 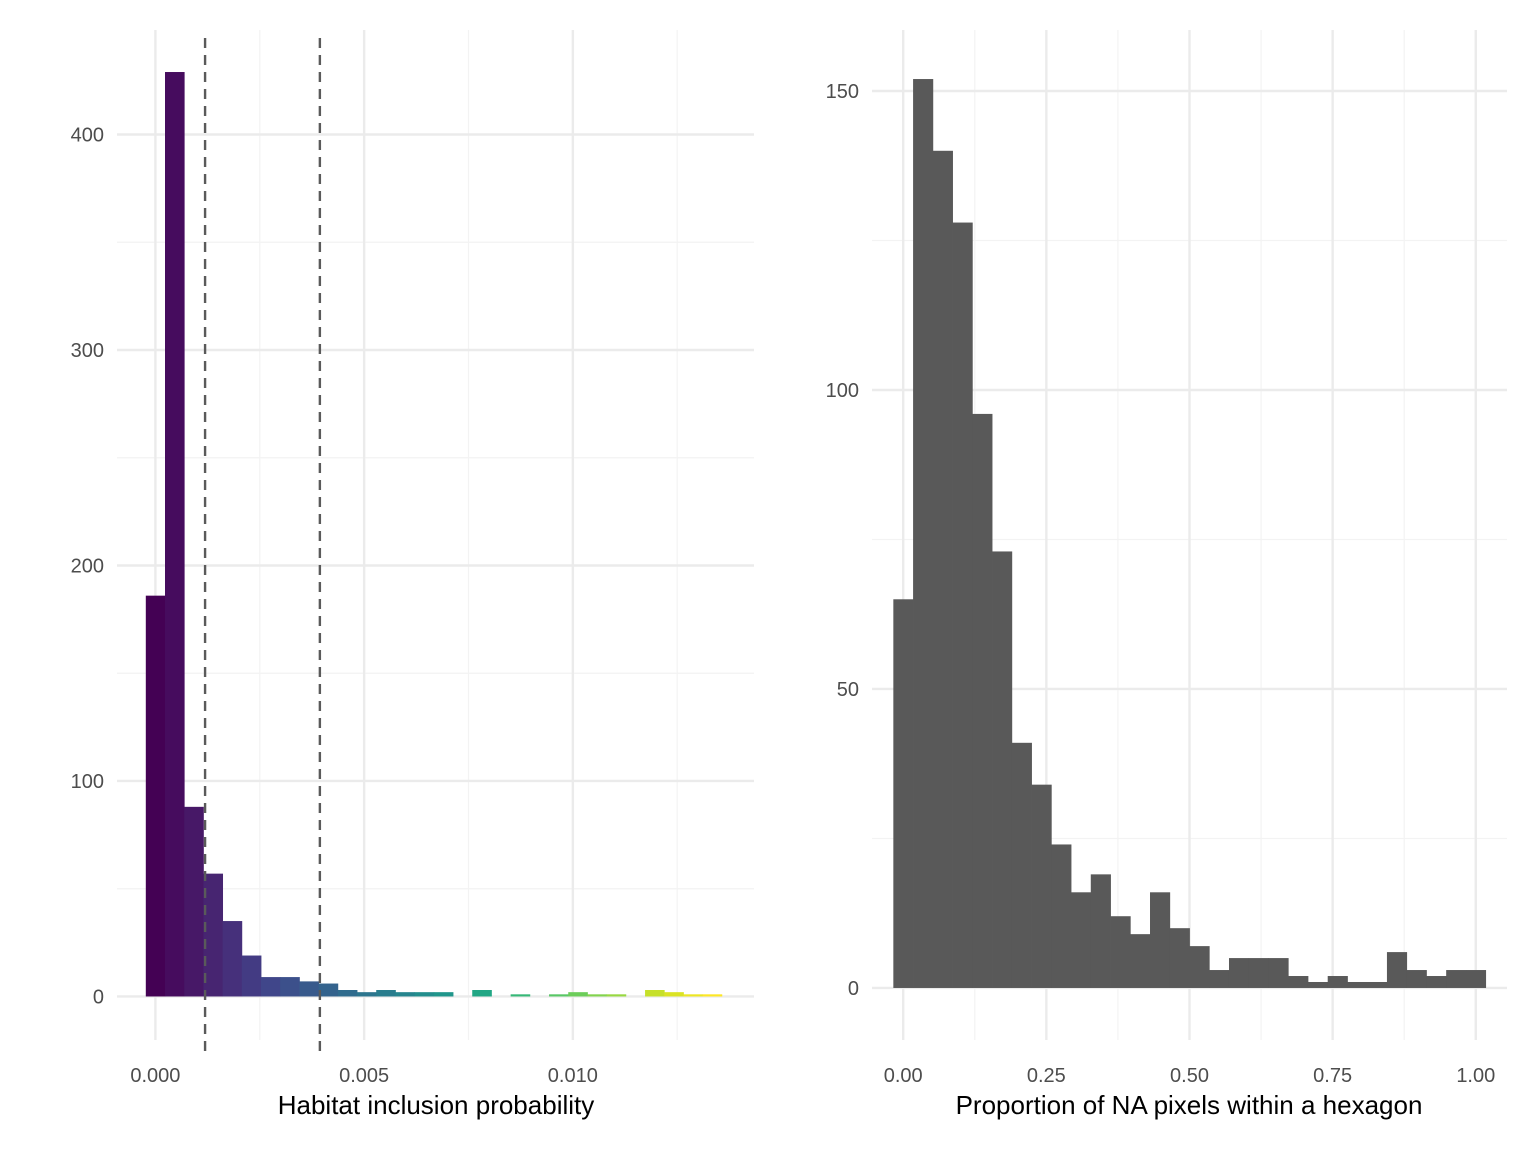 I want to click on y-tick-label: 400, so click(x=87, y=136).